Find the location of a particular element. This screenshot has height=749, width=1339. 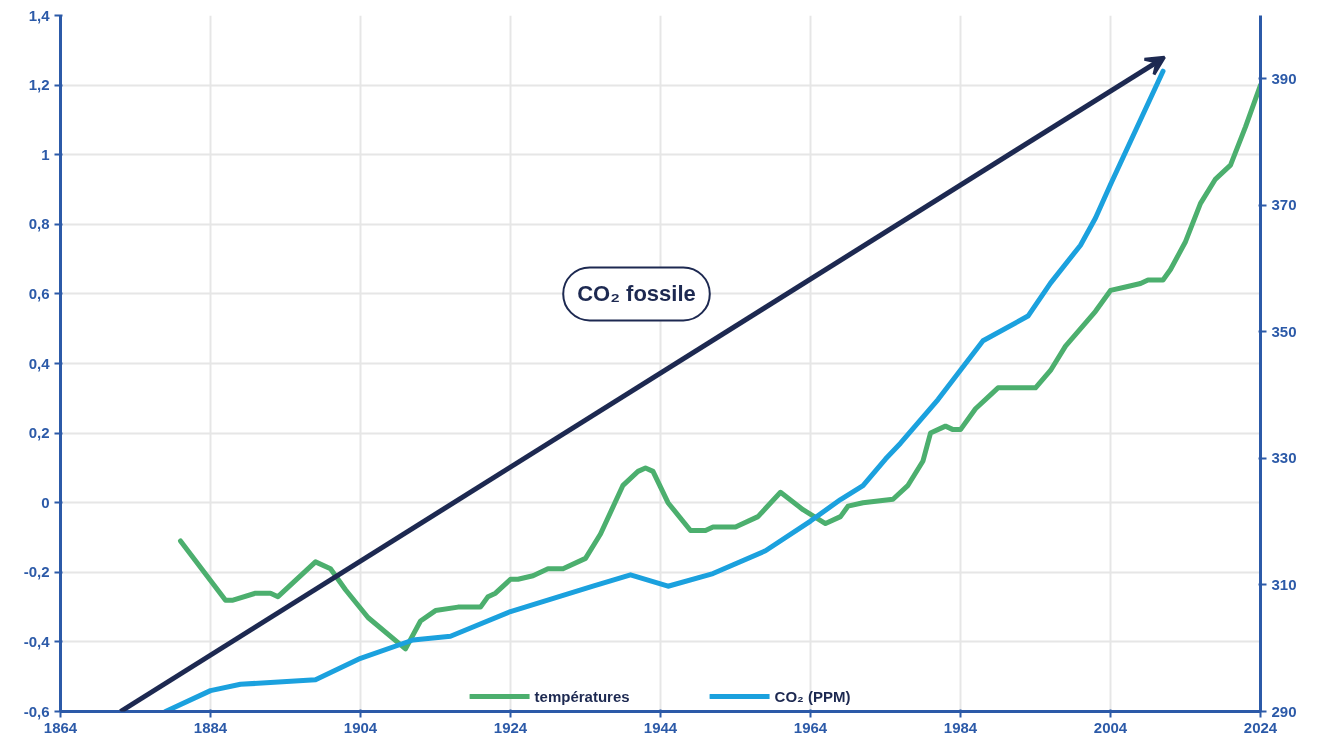

x-tick-label: 1944 is located at coordinates (660, 727).